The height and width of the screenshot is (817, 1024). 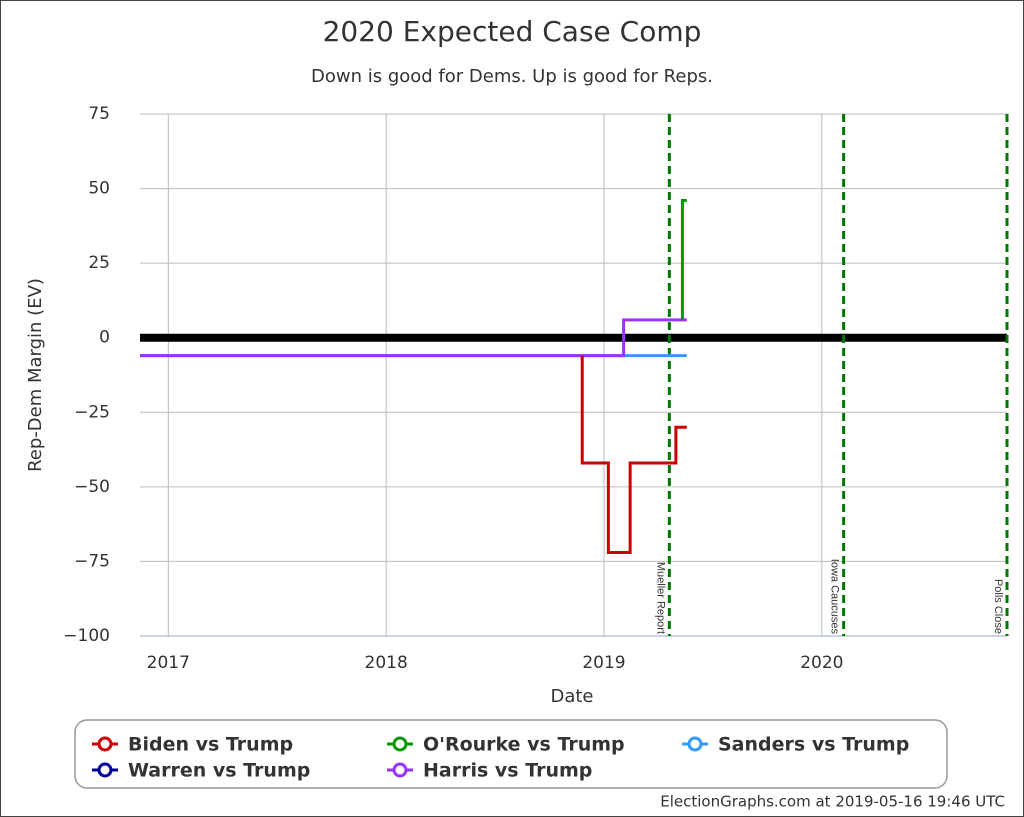 I want to click on y-tick-label: −75, so click(x=92, y=561).